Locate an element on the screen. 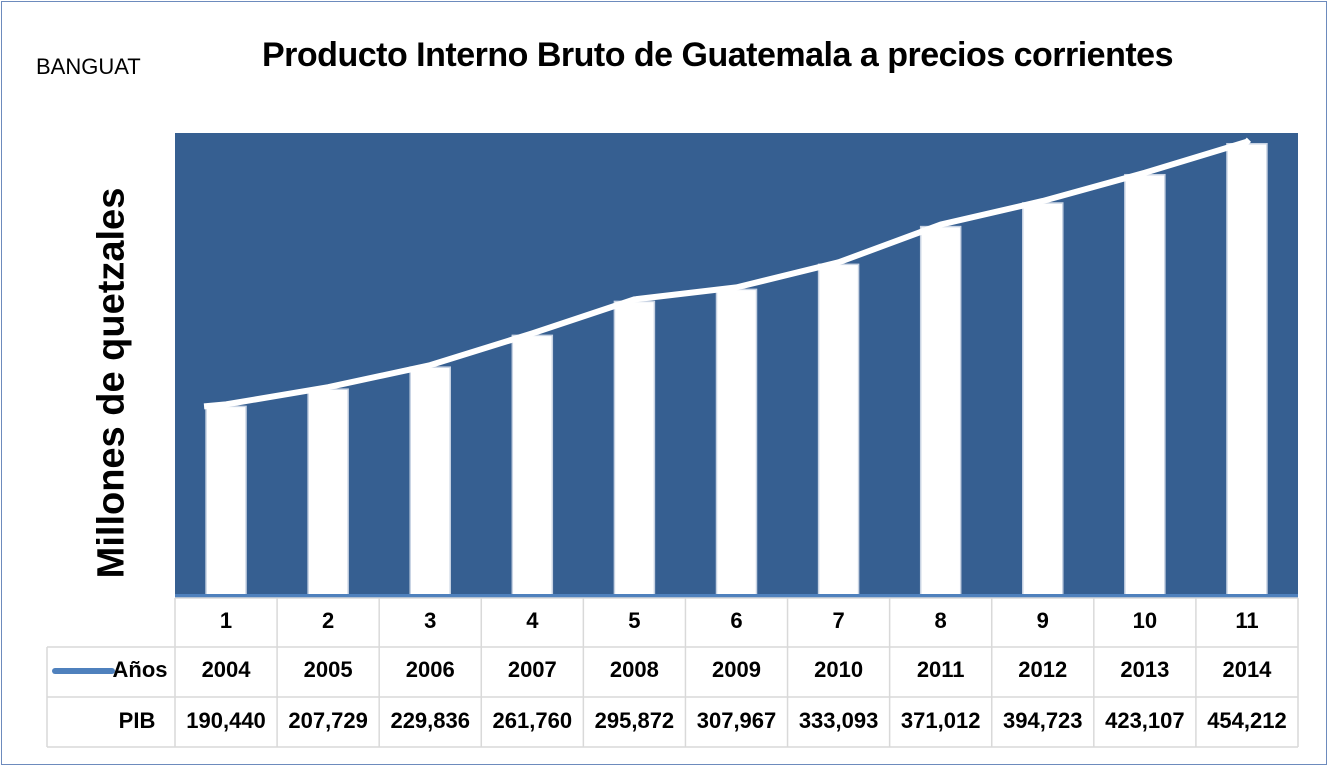 The height and width of the screenshot is (768, 1330). bar-2012 is located at coordinates (1043, 399).